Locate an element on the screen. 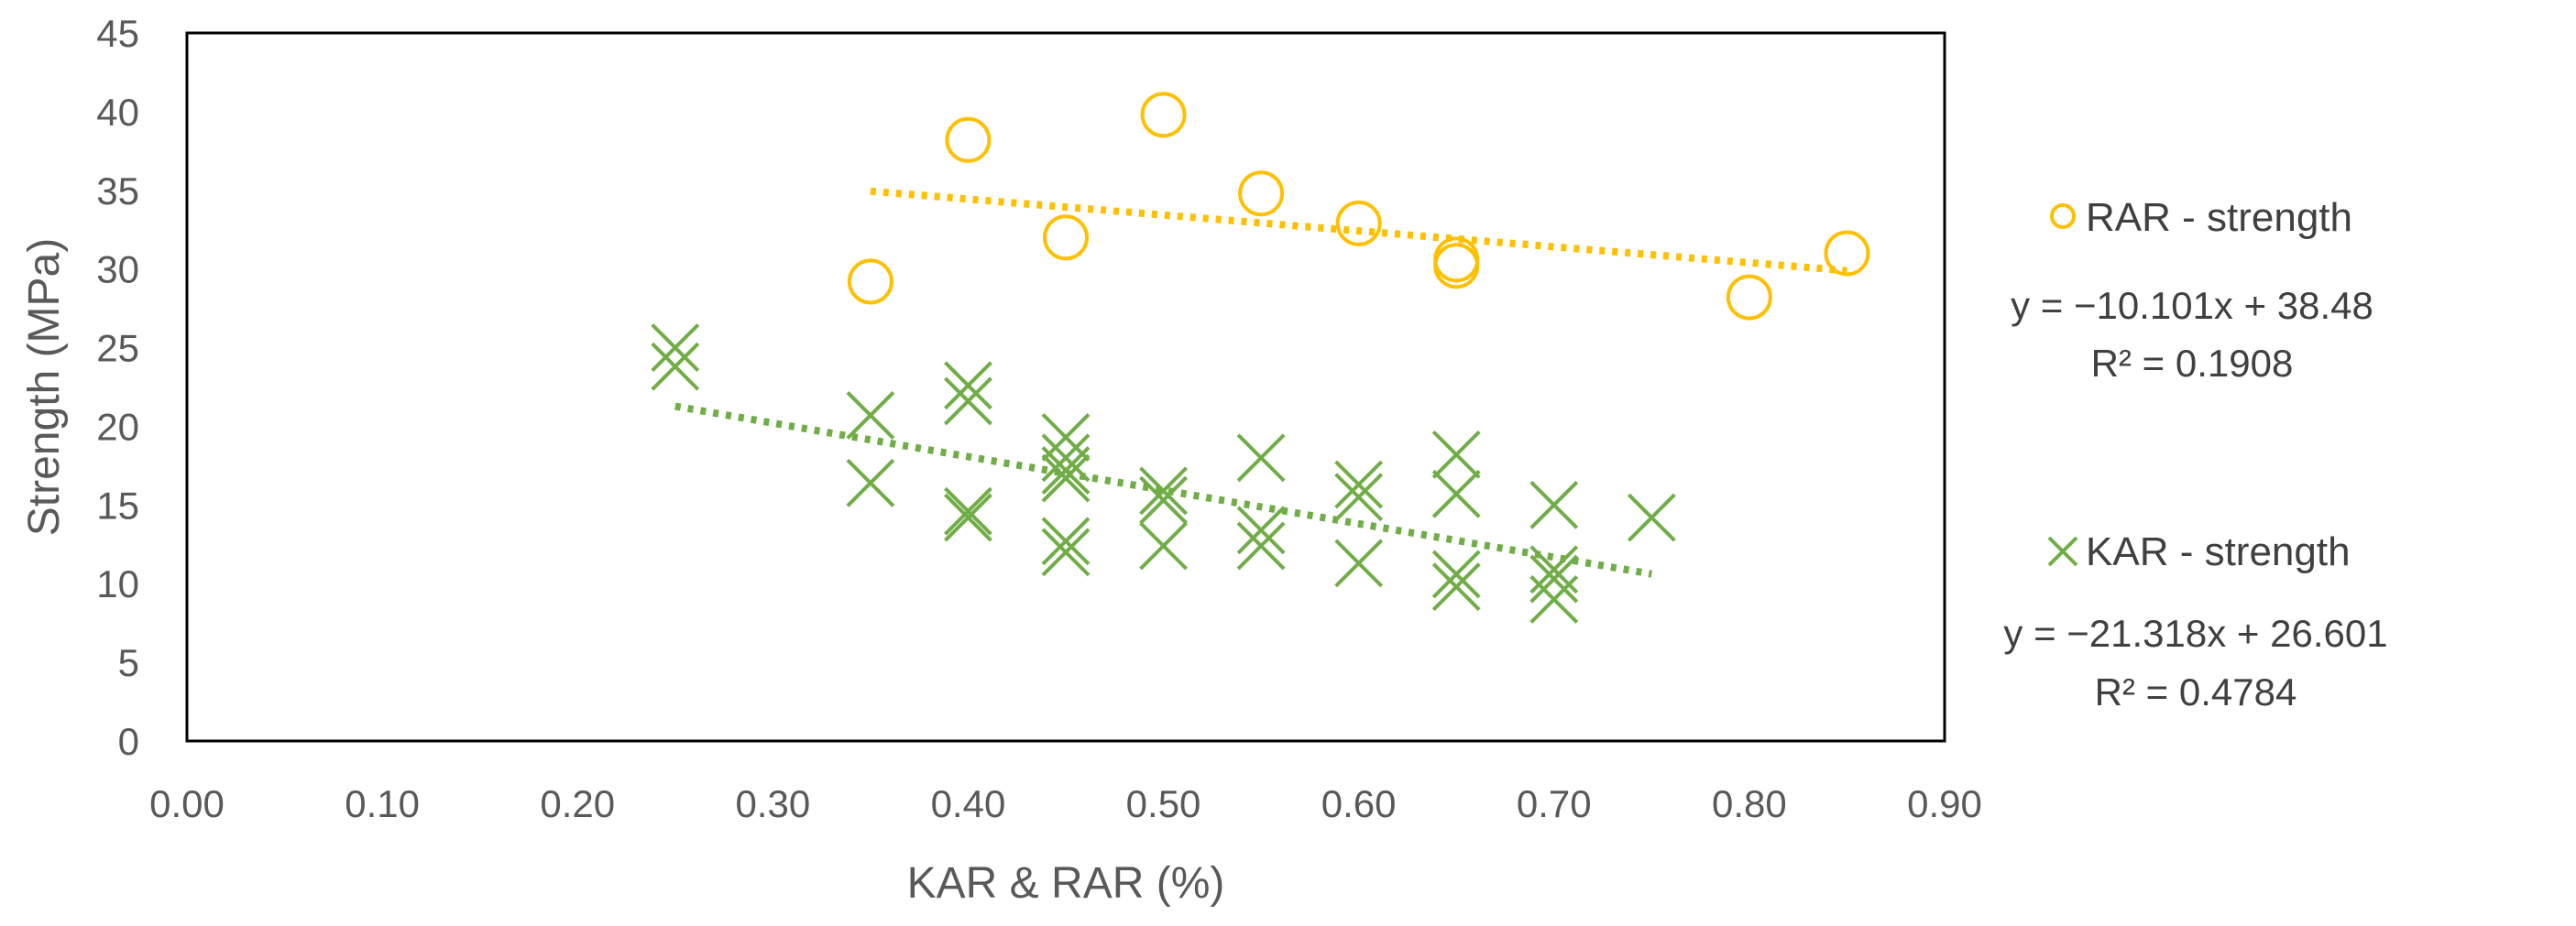 This screenshot has height=926, width=2576. y-tick-label: 0 is located at coordinates (128, 741).